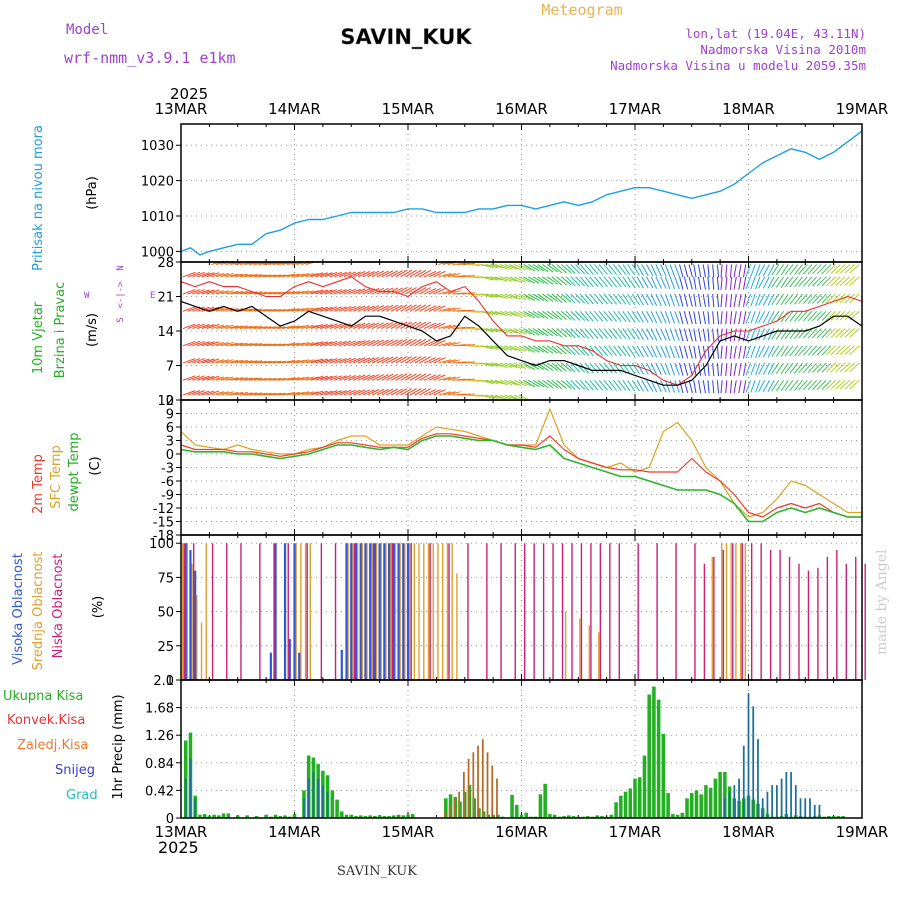  Describe the element at coordinates (165, 613) in the screenshot. I see `clouds-ytick-label: 50` at that location.